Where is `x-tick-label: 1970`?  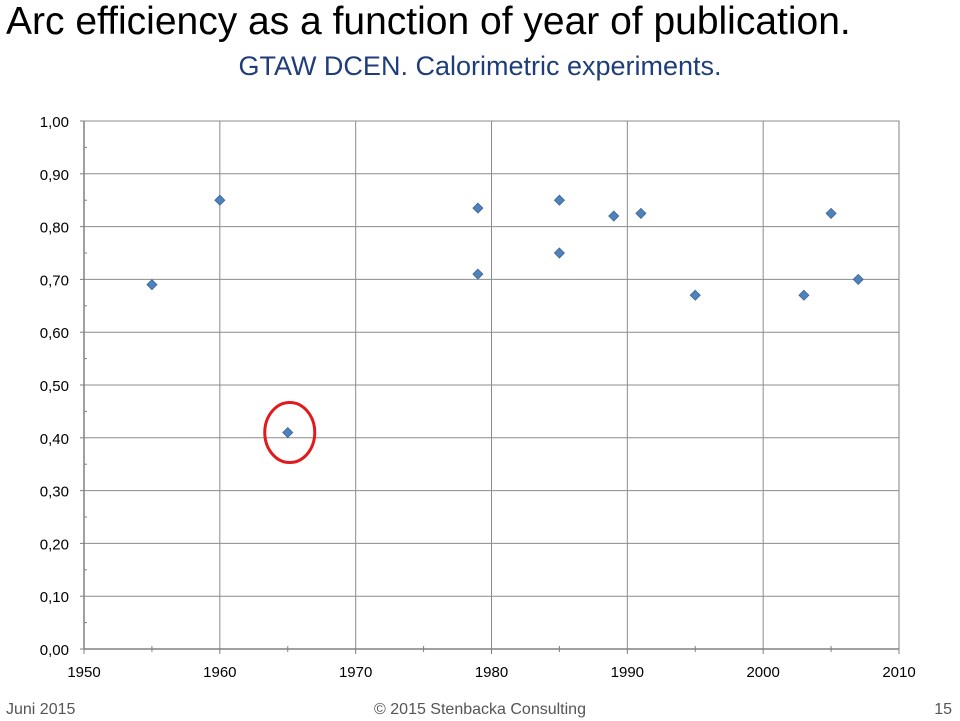
x-tick-label: 1970 is located at coordinates (355, 672).